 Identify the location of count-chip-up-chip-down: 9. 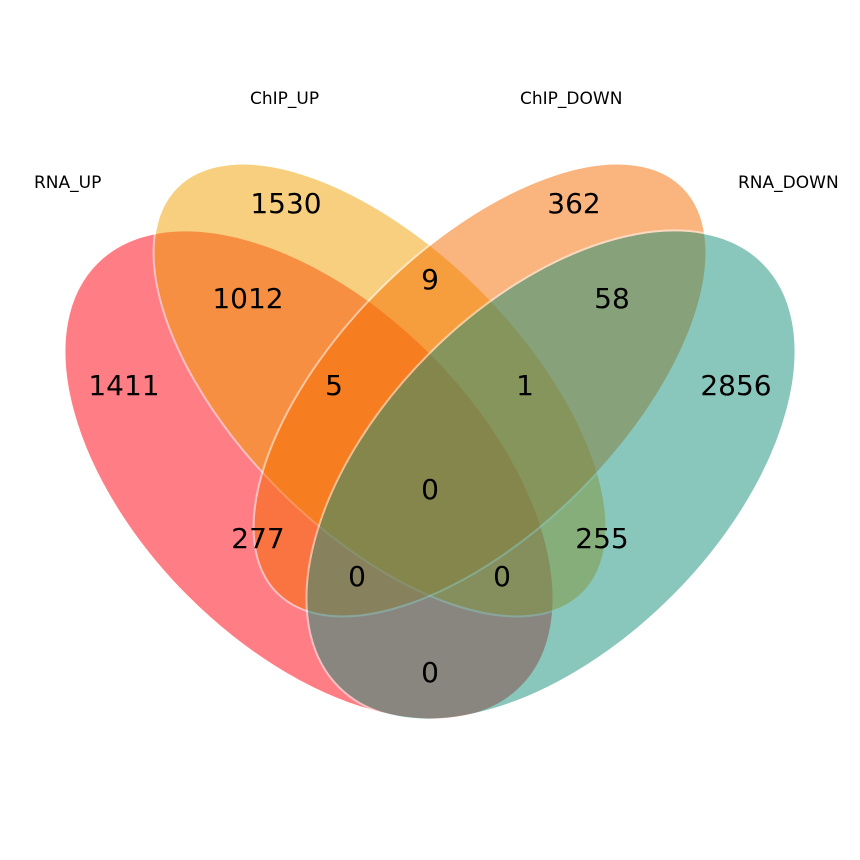
(430, 279).